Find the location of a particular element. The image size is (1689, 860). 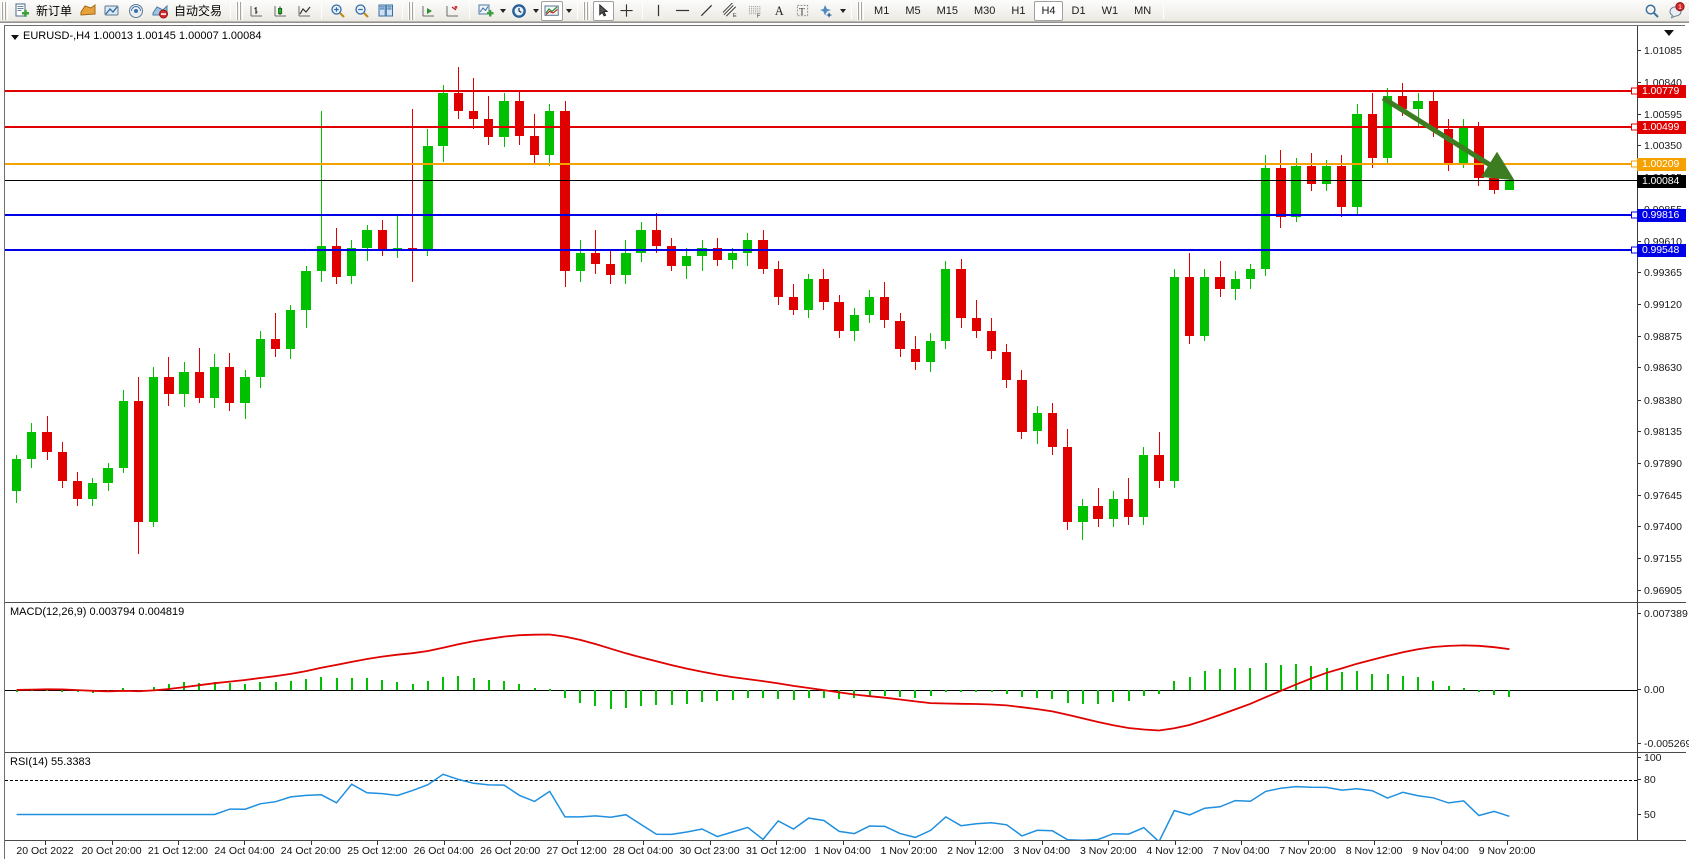

level-line-pivot-level is located at coordinates (821, 164).